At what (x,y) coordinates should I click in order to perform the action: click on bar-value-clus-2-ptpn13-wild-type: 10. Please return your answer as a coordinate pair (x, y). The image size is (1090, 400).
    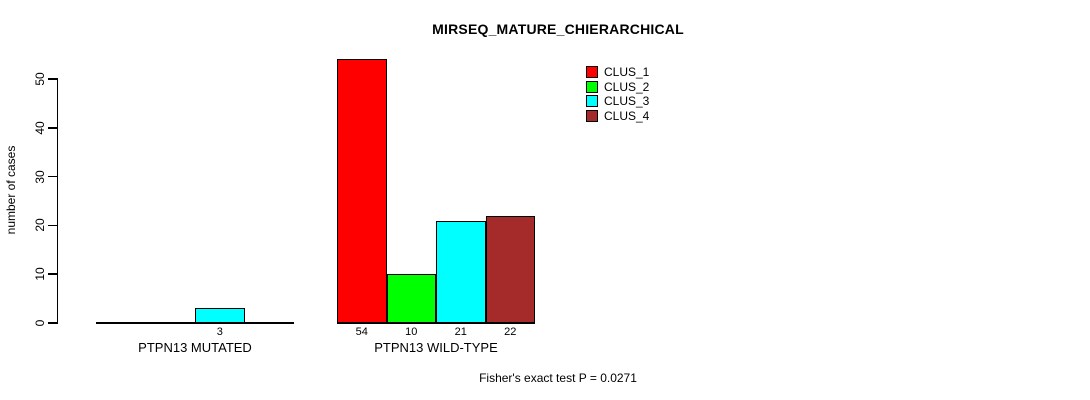
    Looking at the image, I should click on (411, 332).